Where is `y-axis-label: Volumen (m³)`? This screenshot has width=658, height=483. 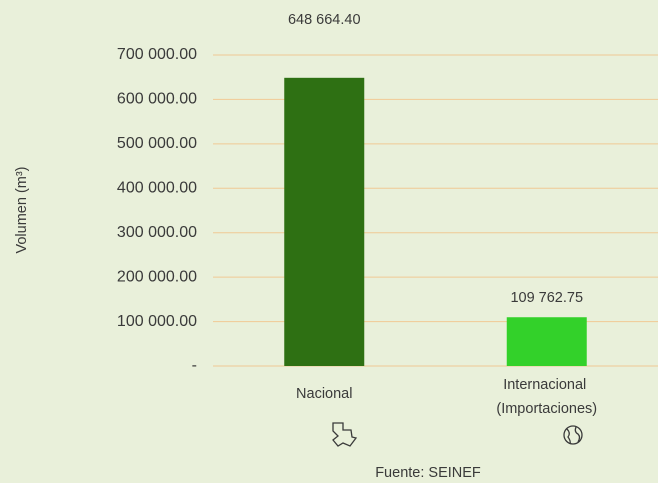 y-axis-label: Volumen (m³) is located at coordinates (22, 209).